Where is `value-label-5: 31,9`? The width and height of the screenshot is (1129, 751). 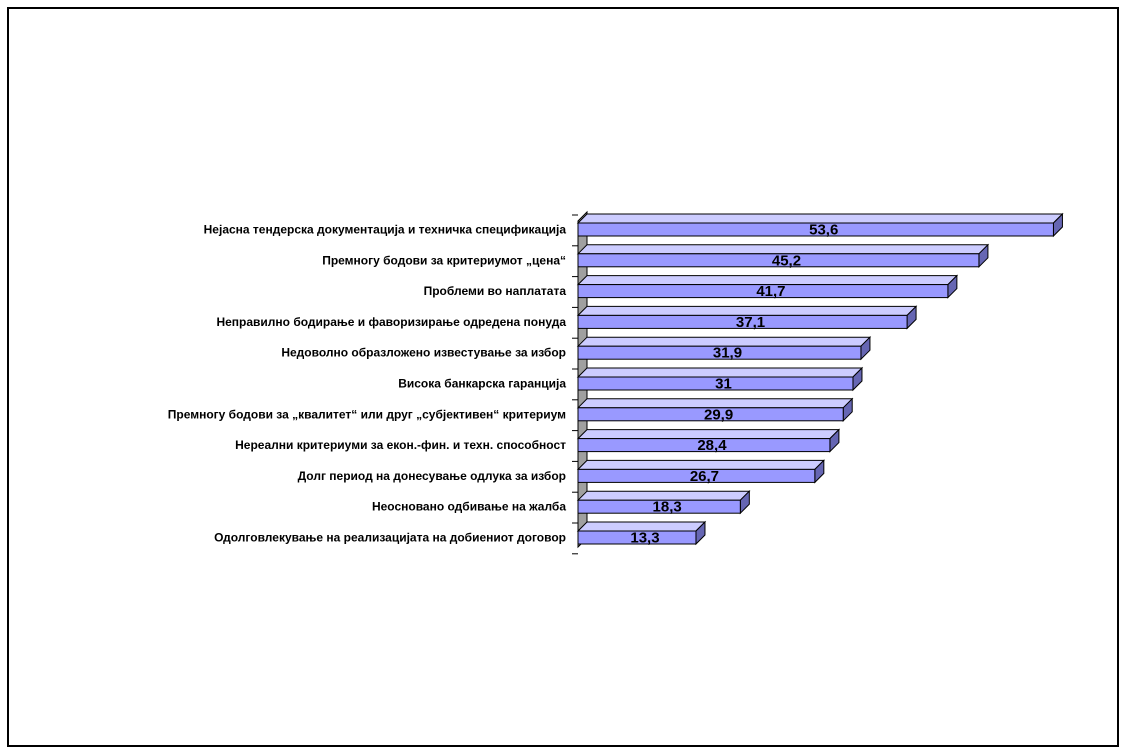
value-label-5: 31,9 is located at coordinates (727, 353).